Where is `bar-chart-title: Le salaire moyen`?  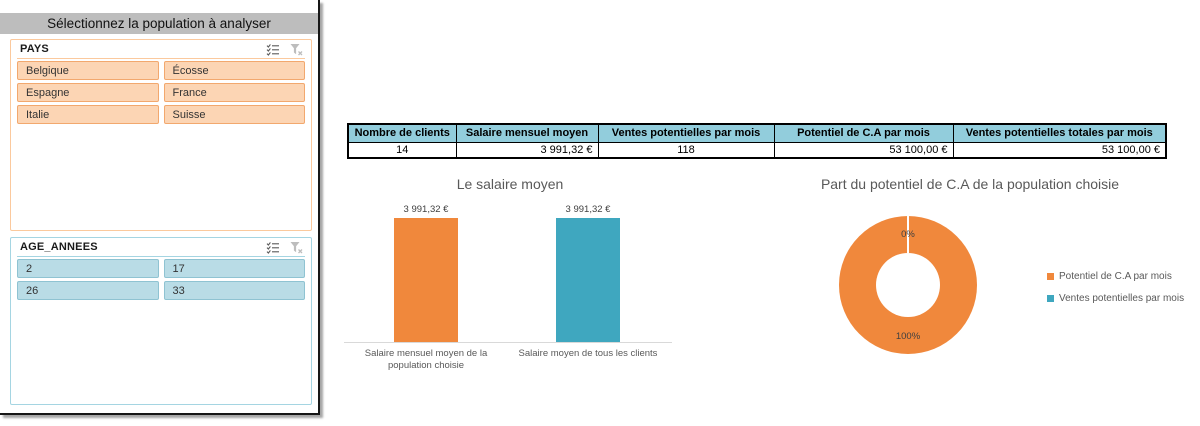 bar-chart-title: Le salaire moyen is located at coordinates (510, 184).